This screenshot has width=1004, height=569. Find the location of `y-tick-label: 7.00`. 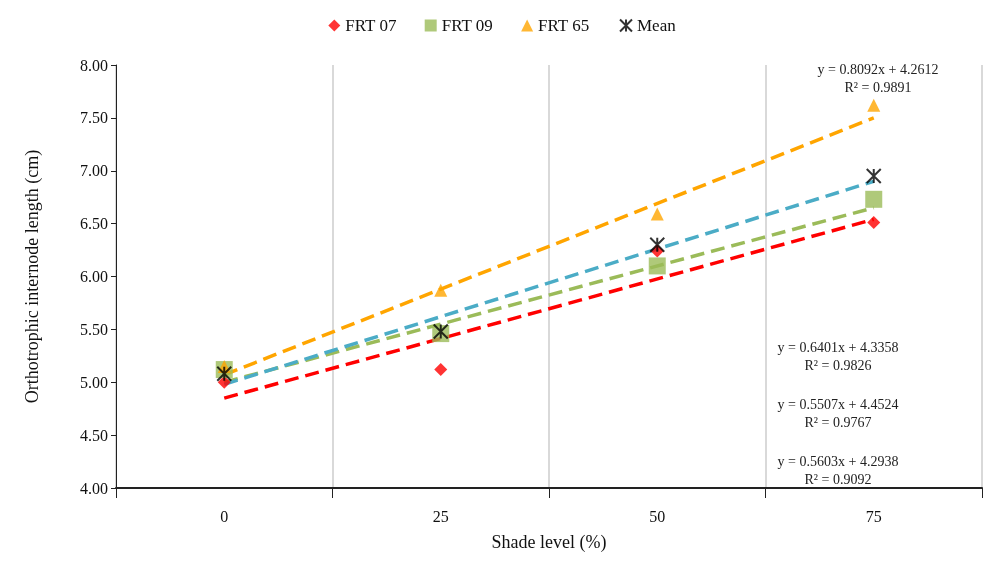

y-tick-label: 7.00 is located at coordinates (94, 171).